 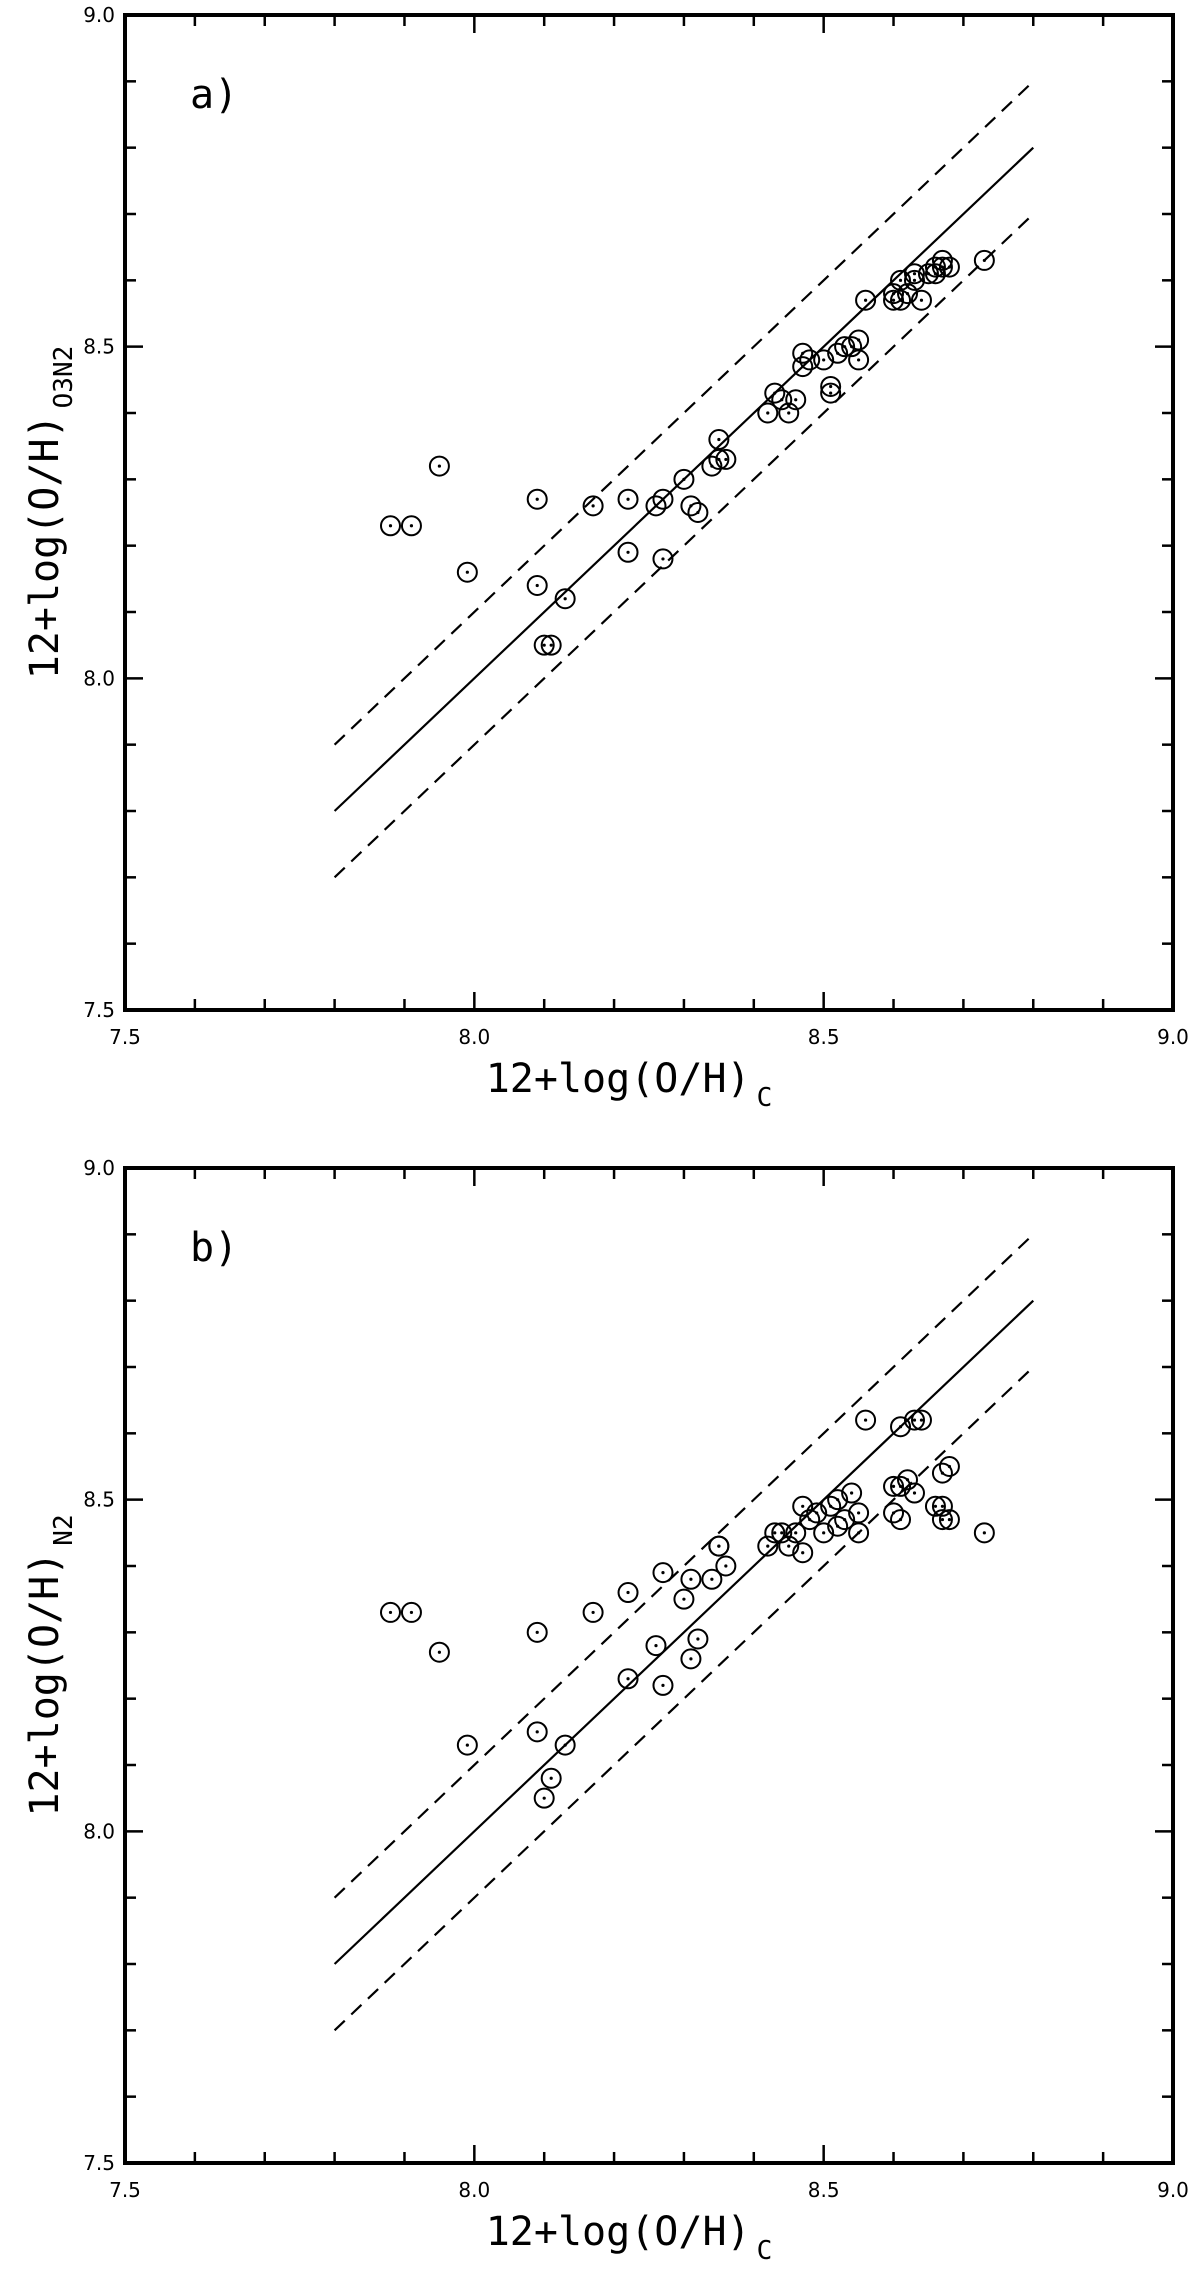 I want to click on x-tick-label: 8.0, so click(x=474, y=1037).